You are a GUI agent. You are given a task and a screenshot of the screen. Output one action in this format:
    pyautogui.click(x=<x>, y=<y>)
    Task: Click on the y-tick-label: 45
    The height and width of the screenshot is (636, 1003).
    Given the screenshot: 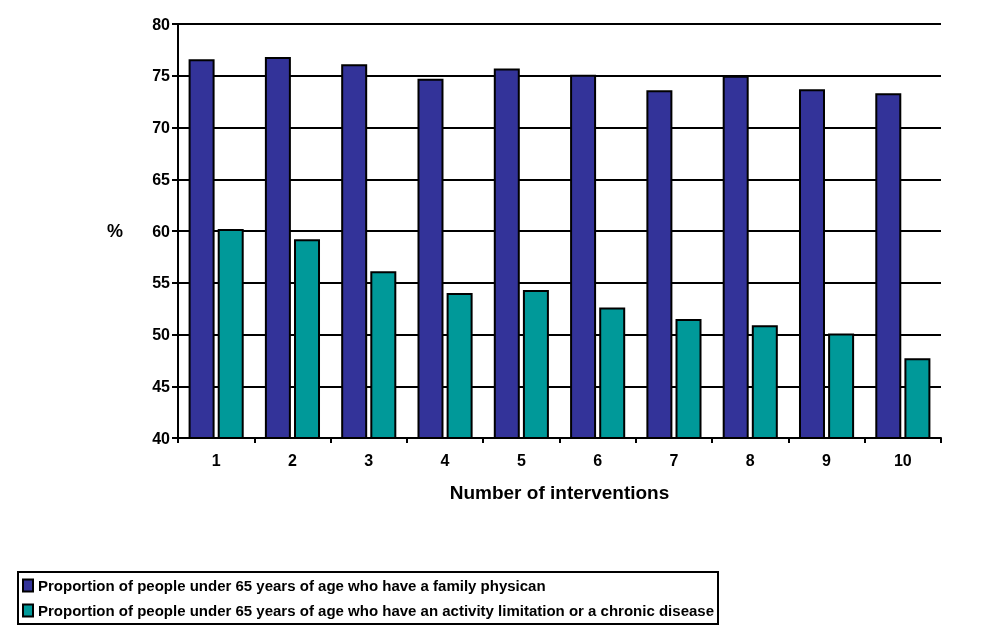 What is the action you would take?
    pyautogui.click(x=161, y=386)
    